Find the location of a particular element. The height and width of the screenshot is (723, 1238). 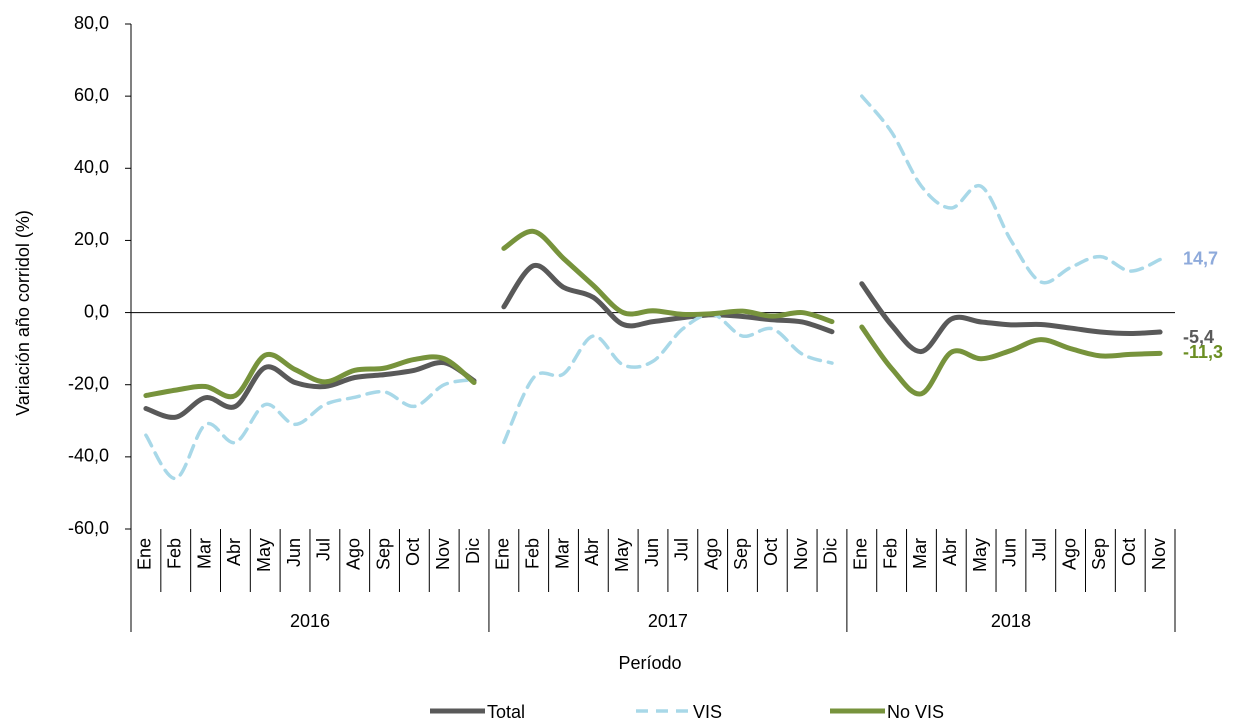

end-label: -11,3 is located at coordinates (1203, 352).